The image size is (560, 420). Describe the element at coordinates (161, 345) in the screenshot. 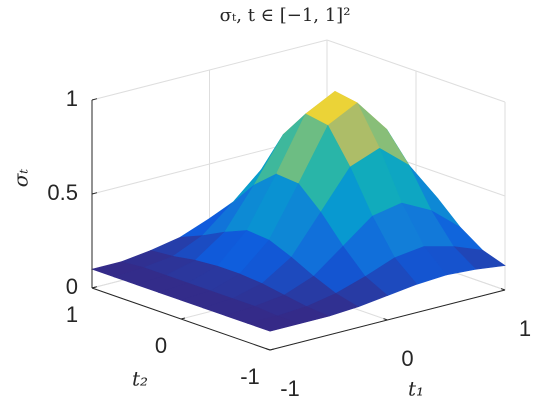

I see `y-tick-label: 0` at that location.